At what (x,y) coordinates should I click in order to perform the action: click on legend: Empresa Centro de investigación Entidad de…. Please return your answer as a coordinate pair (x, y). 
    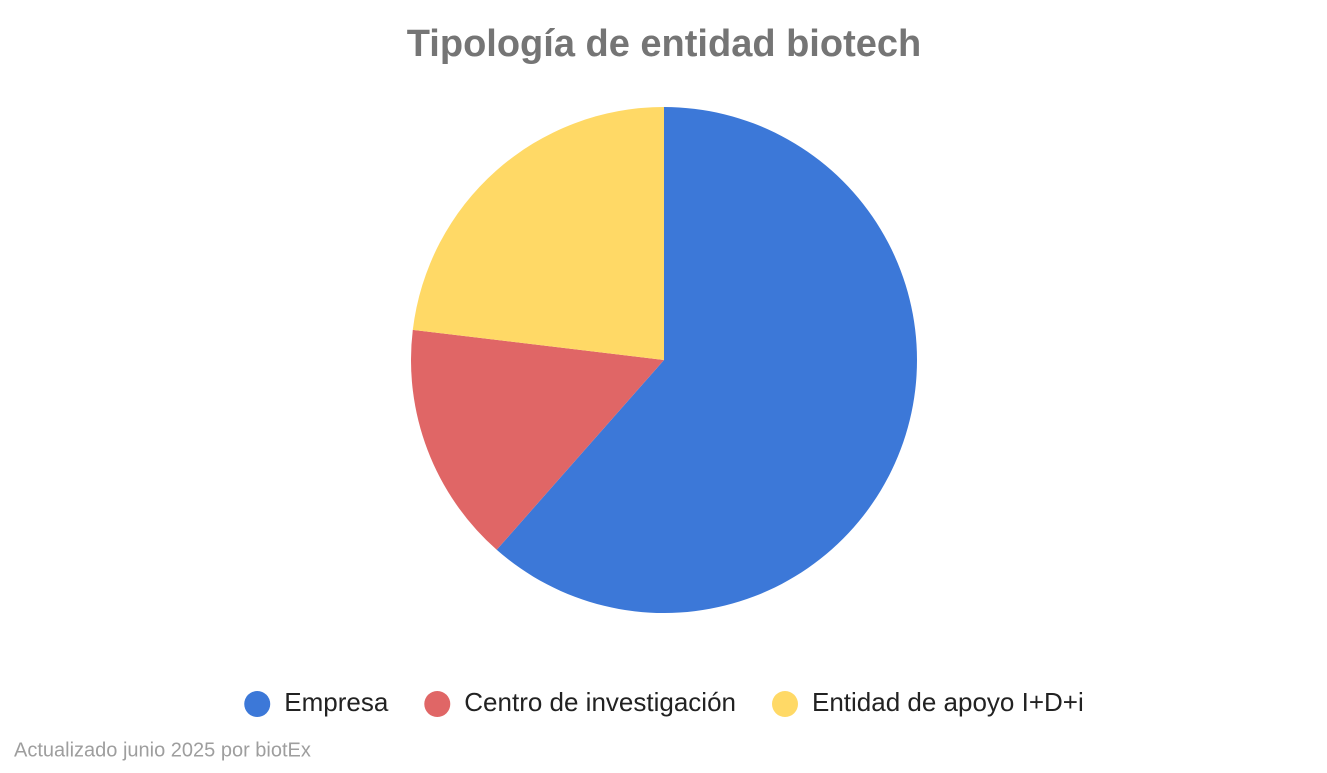
    Looking at the image, I should click on (664, 702).